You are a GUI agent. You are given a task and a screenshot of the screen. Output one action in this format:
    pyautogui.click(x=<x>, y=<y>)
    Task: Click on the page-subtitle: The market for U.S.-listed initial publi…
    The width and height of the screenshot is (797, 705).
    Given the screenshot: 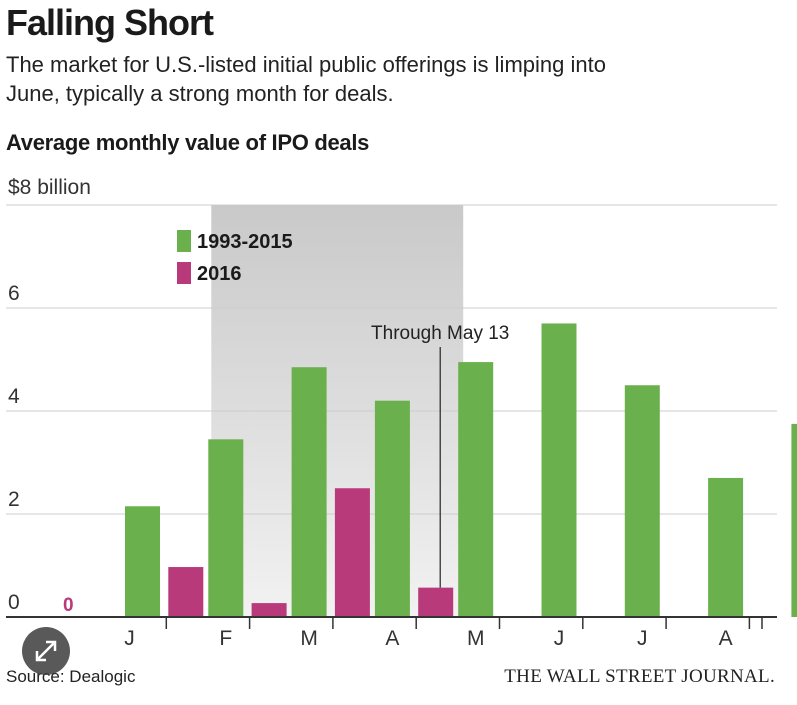 What is the action you would take?
    pyautogui.click(x=306, y=79)
    